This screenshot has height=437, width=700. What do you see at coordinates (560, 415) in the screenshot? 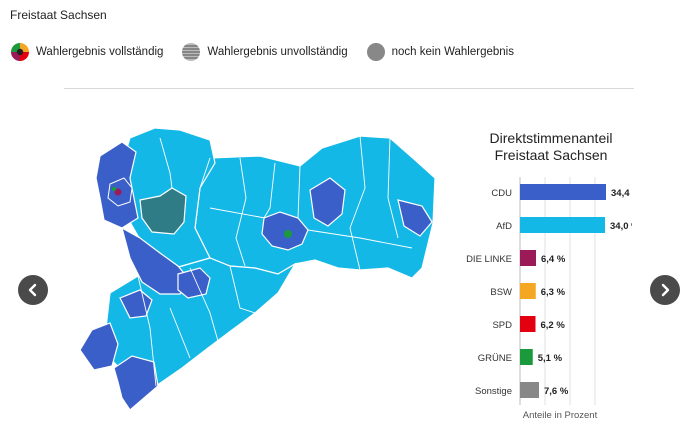
I see `chart-x-axis-label: Anteile in Prozent` at bounding box center [560, 415].